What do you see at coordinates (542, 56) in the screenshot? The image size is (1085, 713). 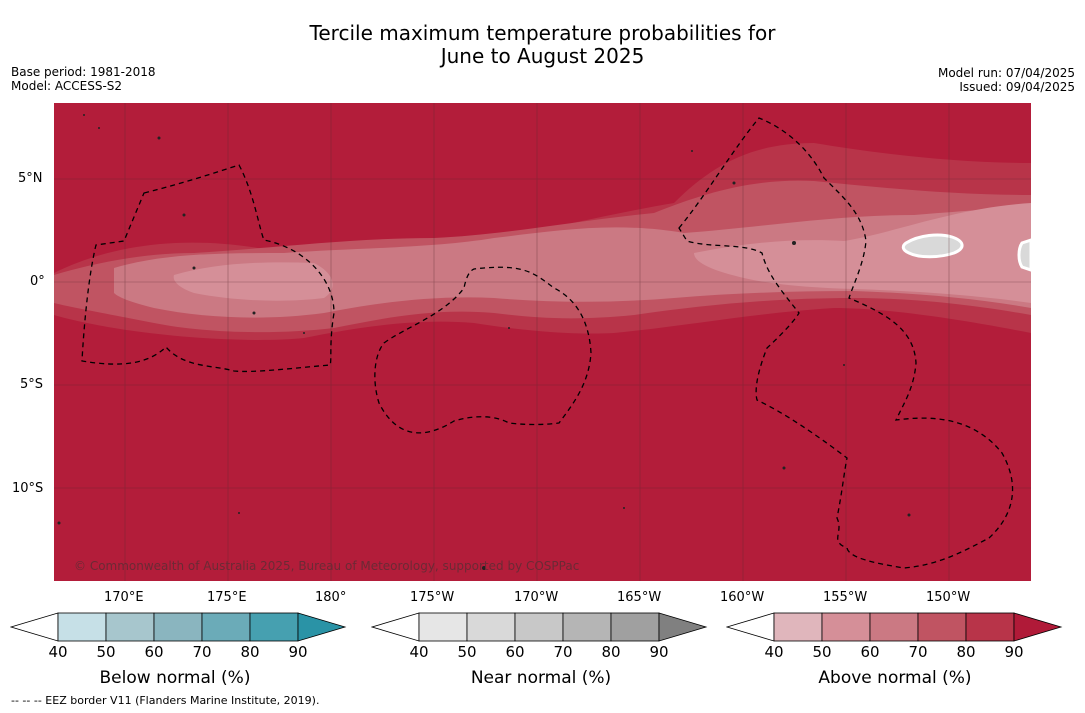 I see `title-line-2: June to August 2025` at bounding box center [542, 56].